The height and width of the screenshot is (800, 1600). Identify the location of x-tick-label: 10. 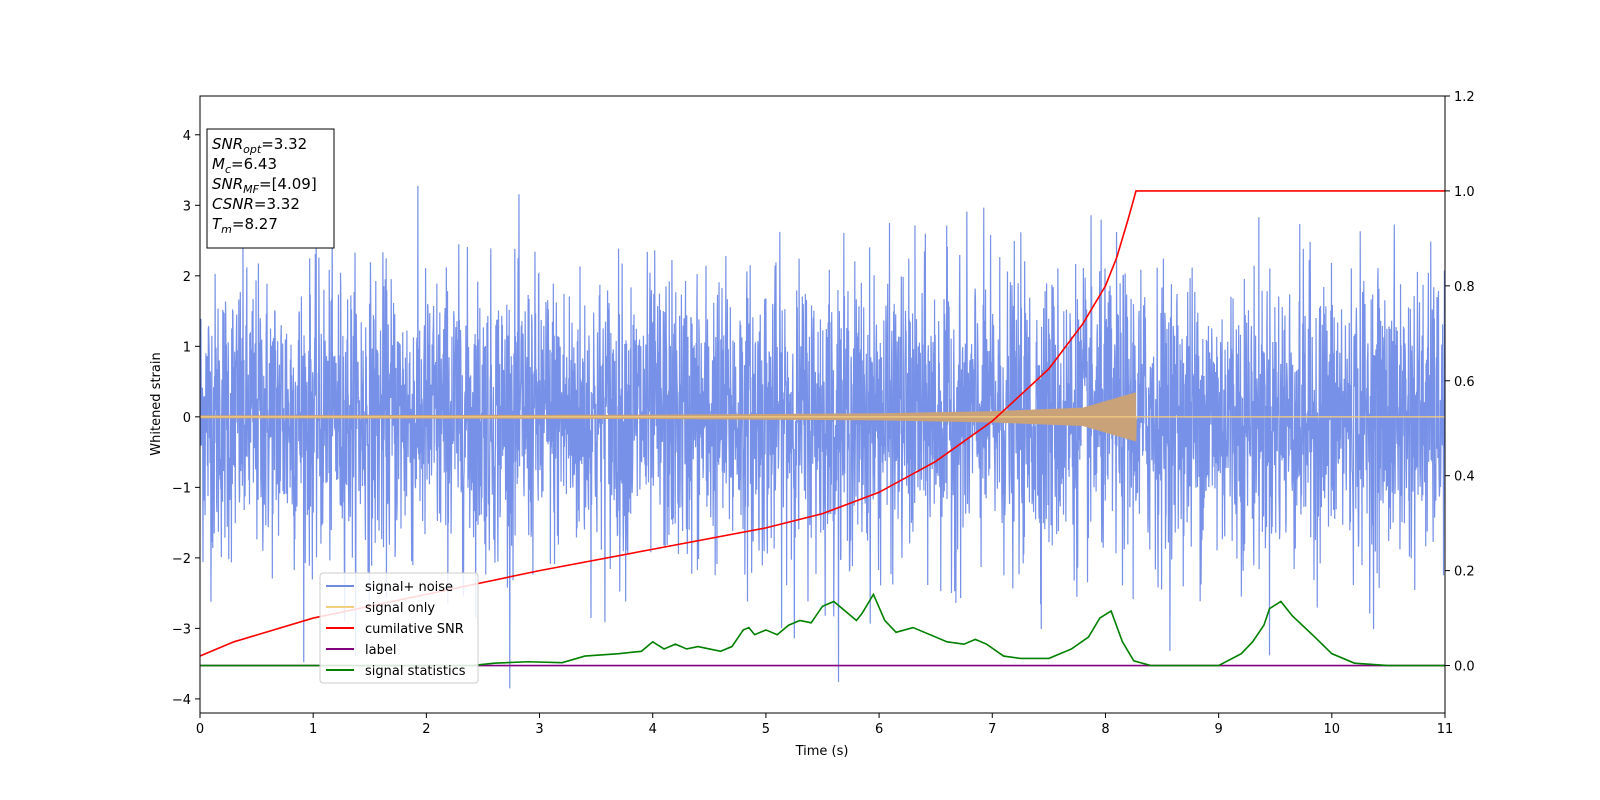
(1332, 729).